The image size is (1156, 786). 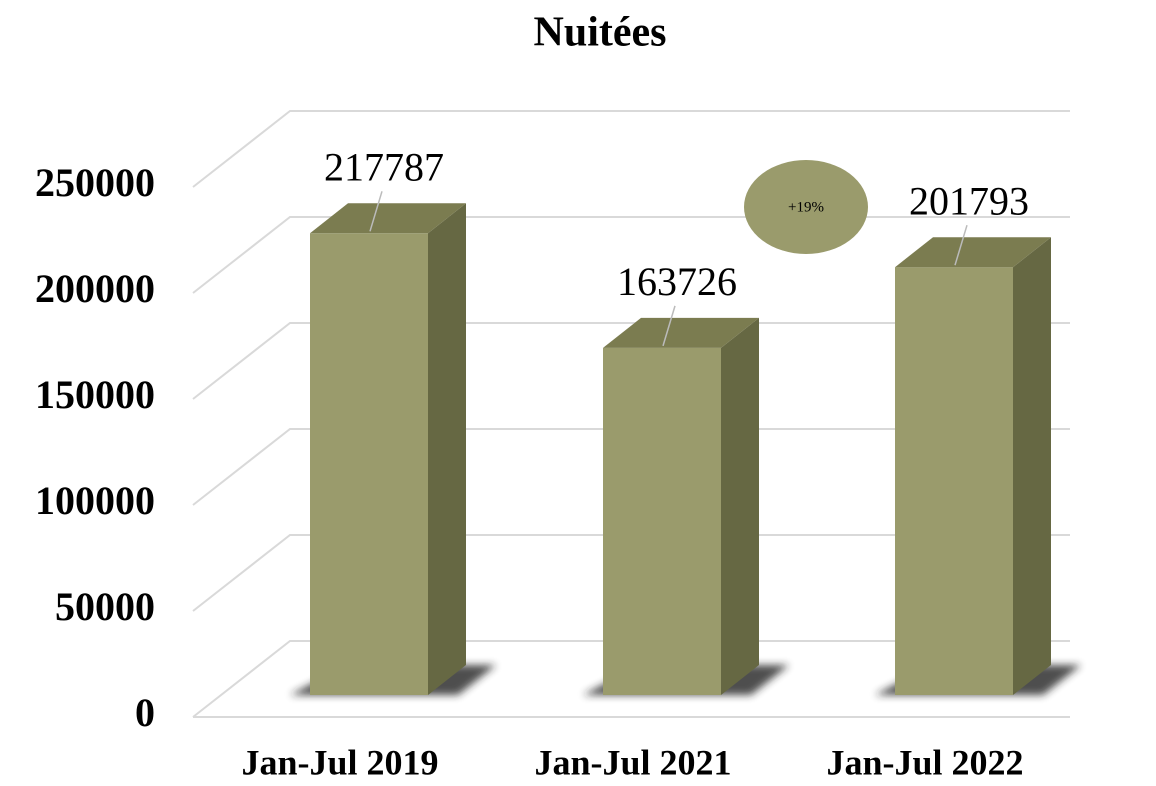 What do you see at coordinates (105, 606) in the screenshot?
I see `y-tick-label: 50000` at bounding box center [105, 606].